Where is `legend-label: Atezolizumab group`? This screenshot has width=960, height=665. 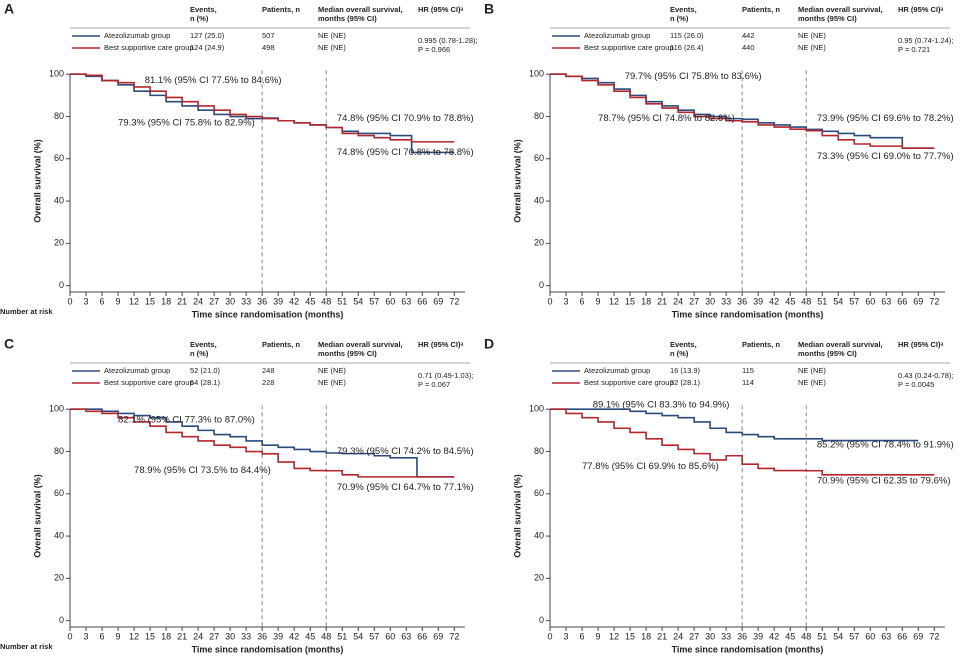 legend-label: Atezolizumab group is located at coordinates (617, 370).